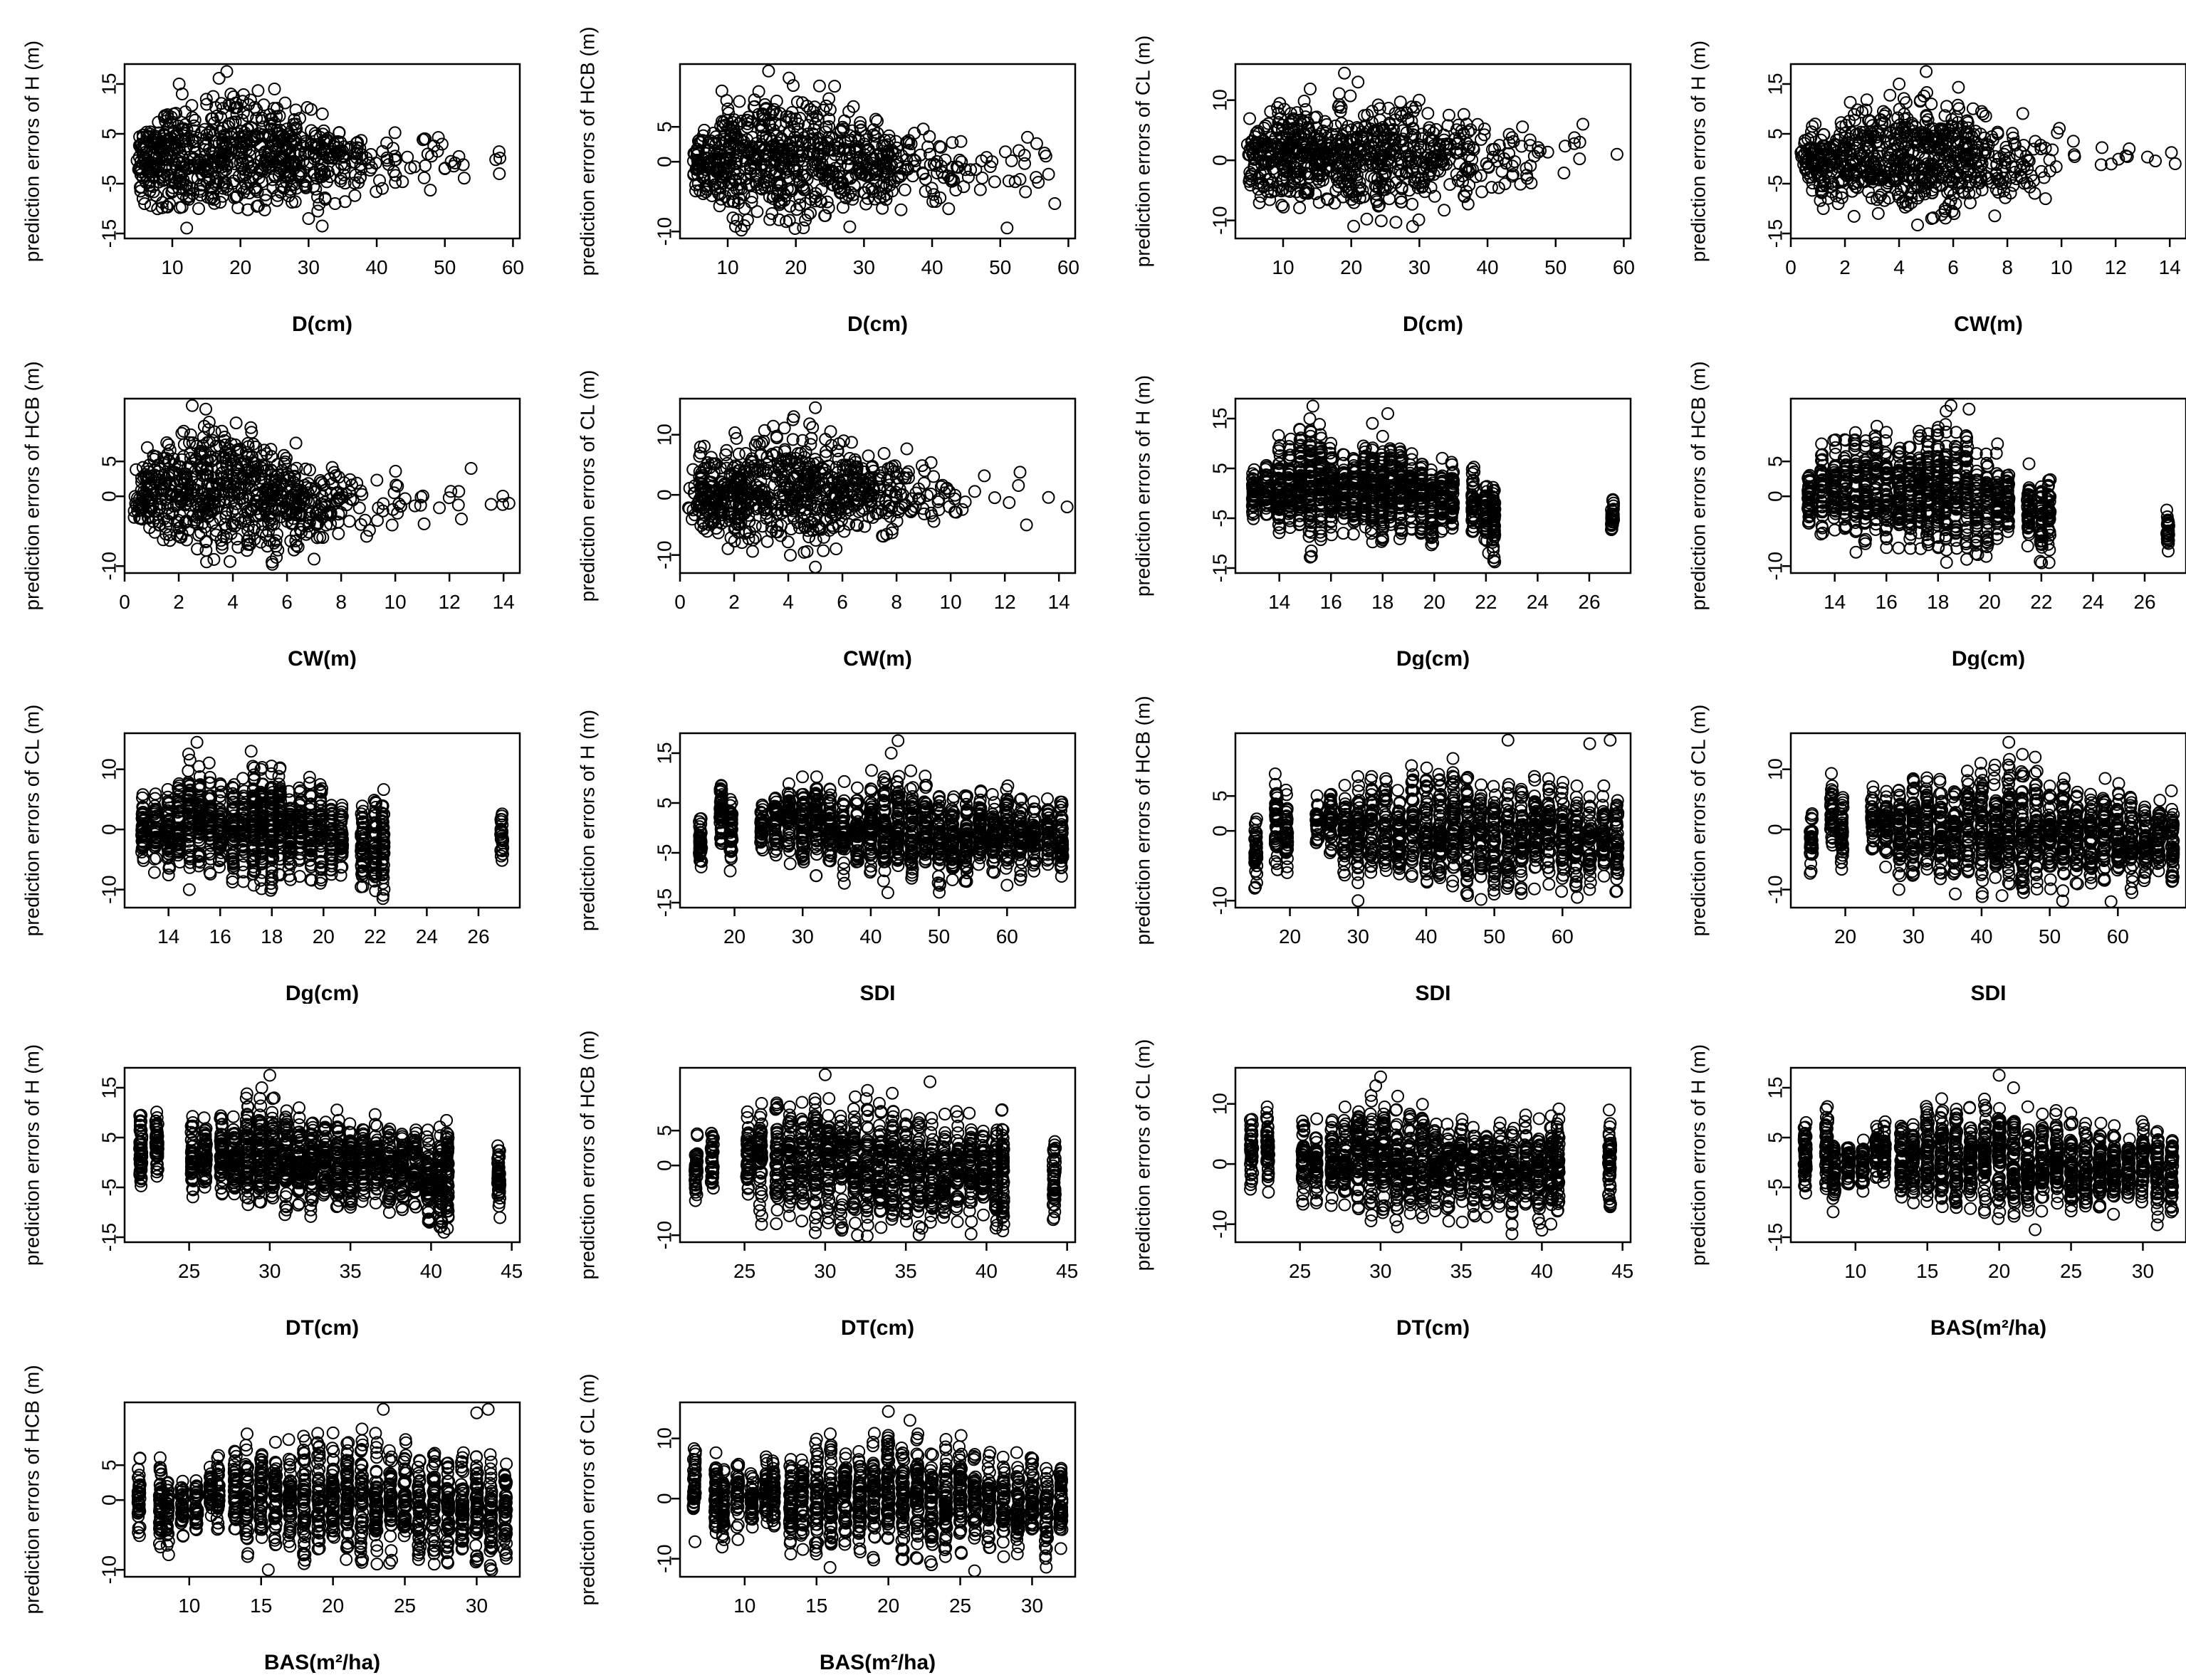 The height and width of the screenshot is (1680, 2186). Describe the element at coordinates (1433, 151) in the screenshot. I see `plot-frame` at that location.